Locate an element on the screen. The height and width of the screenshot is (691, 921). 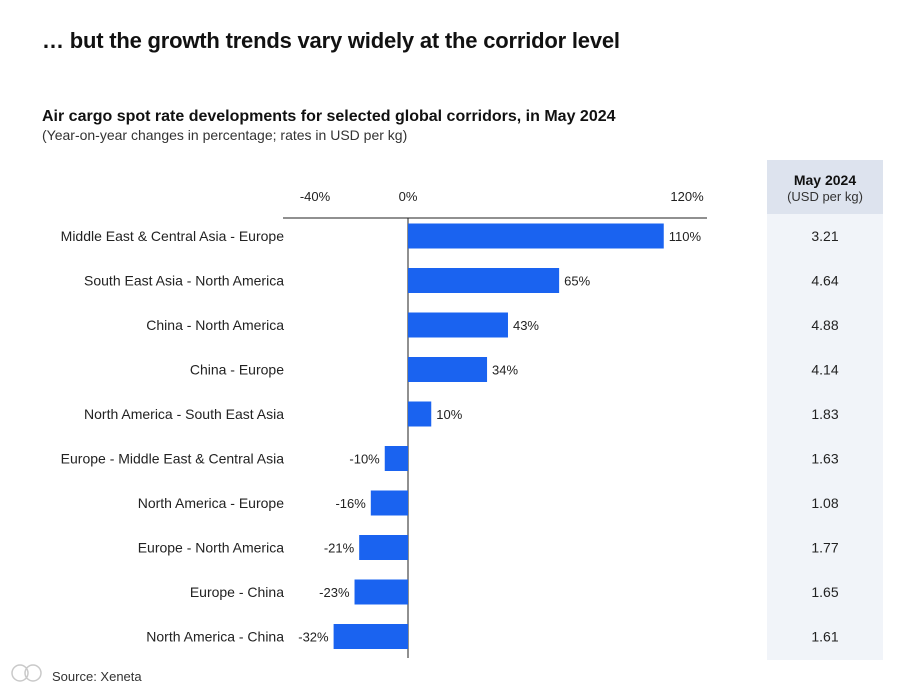
rate-value: 1.61 is located at coordinates (824, 637).